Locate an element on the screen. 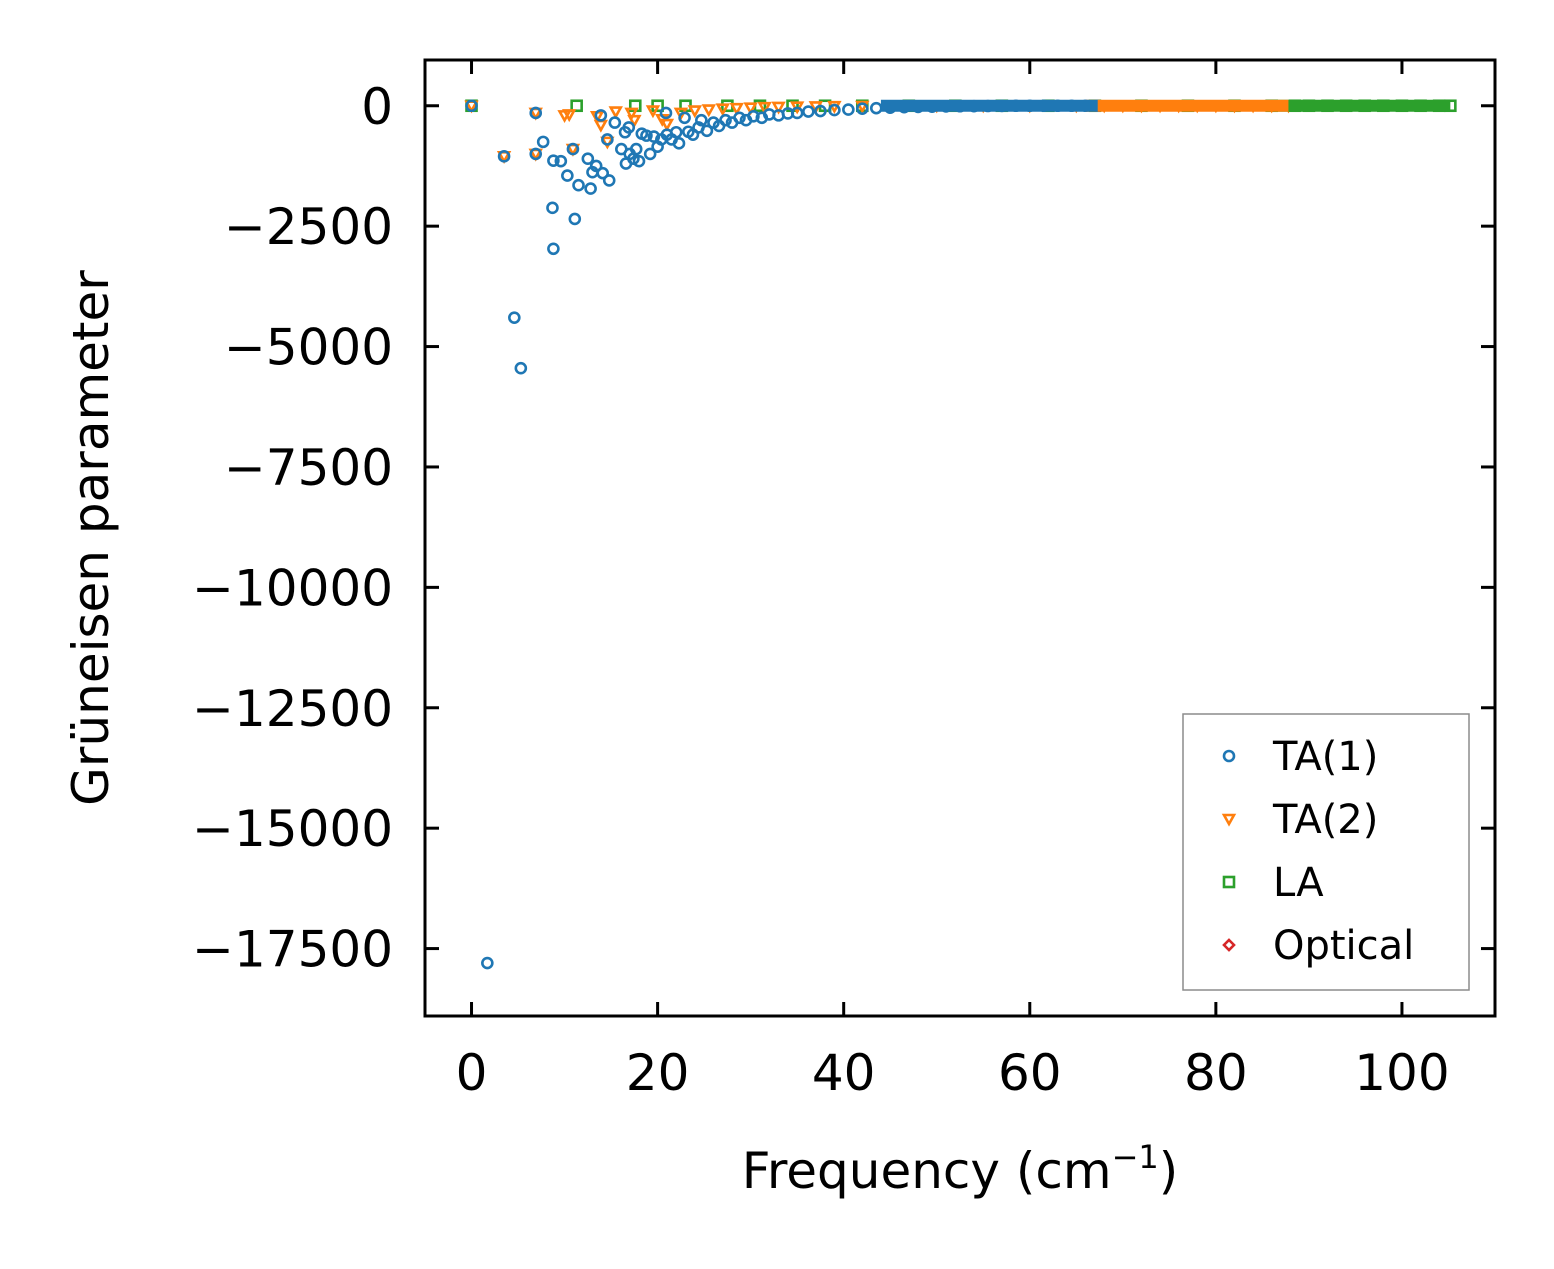  x-tick-label: 100 is located at coordinates (1401, 1073).